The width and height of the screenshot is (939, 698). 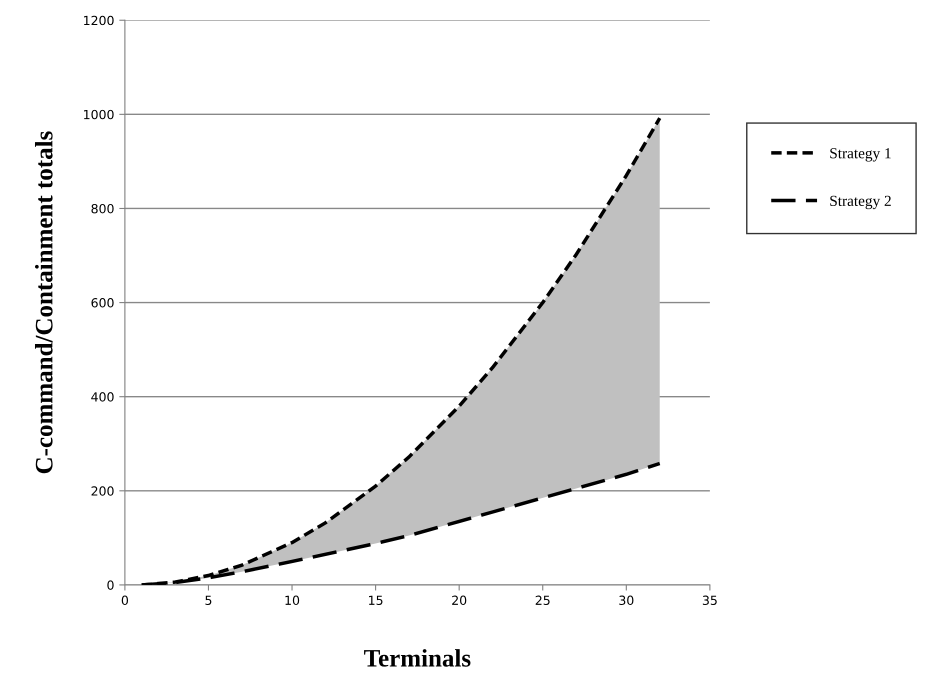 I want to click on x-tick-label: 15, so click(x=375, y=601).